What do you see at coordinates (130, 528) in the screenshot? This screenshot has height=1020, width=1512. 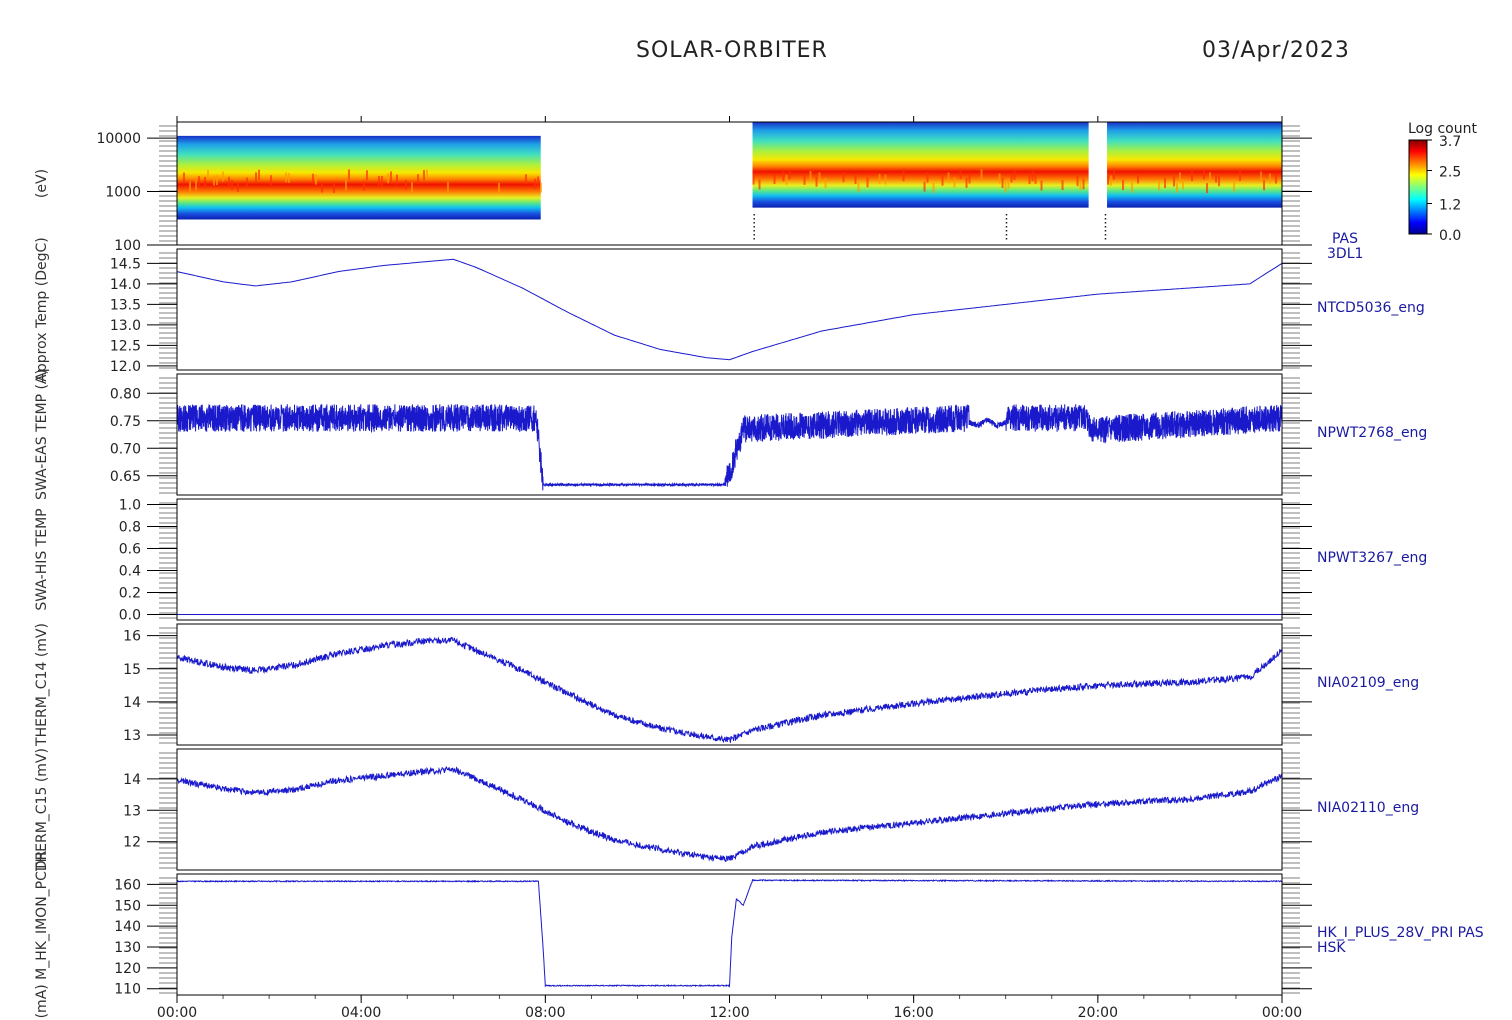 I see `ytick-label: 0.8` at bounding box center [130, 528].